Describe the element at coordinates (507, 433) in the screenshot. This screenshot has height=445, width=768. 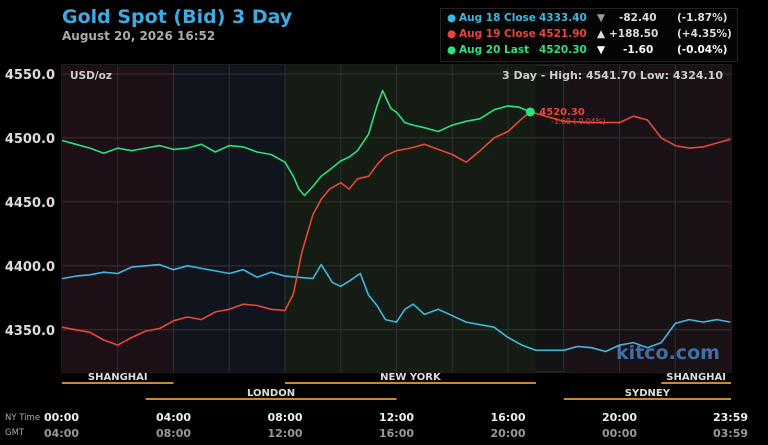
I see `x-tick-gmt-label: 20:00` at that location.